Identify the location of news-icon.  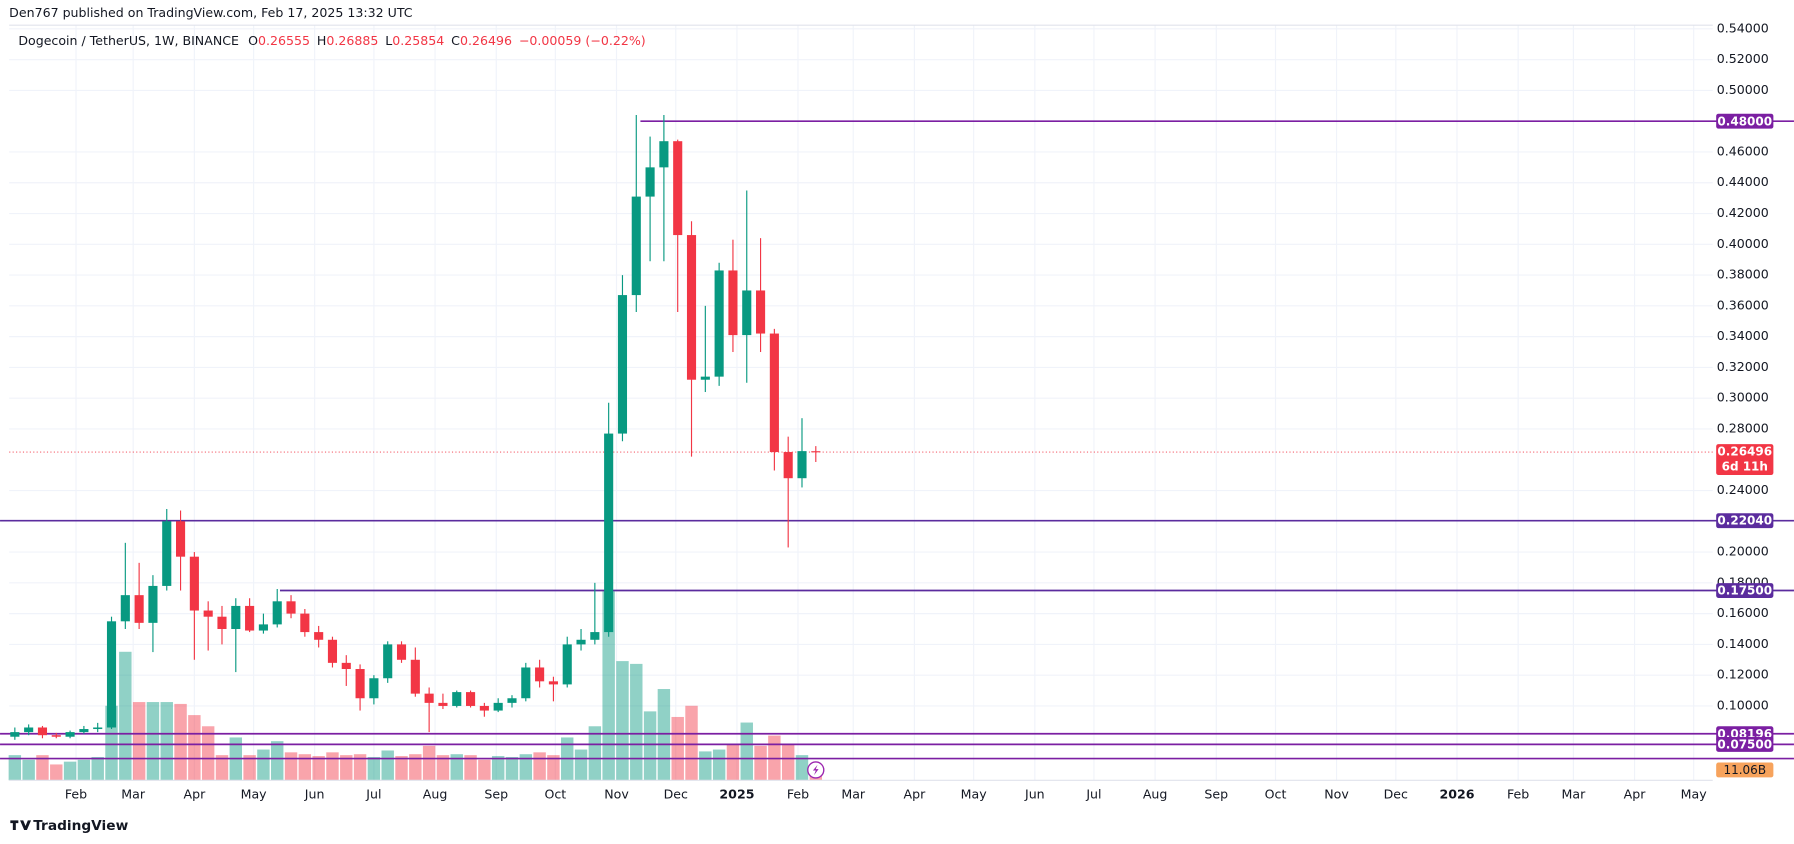
(816, 770).